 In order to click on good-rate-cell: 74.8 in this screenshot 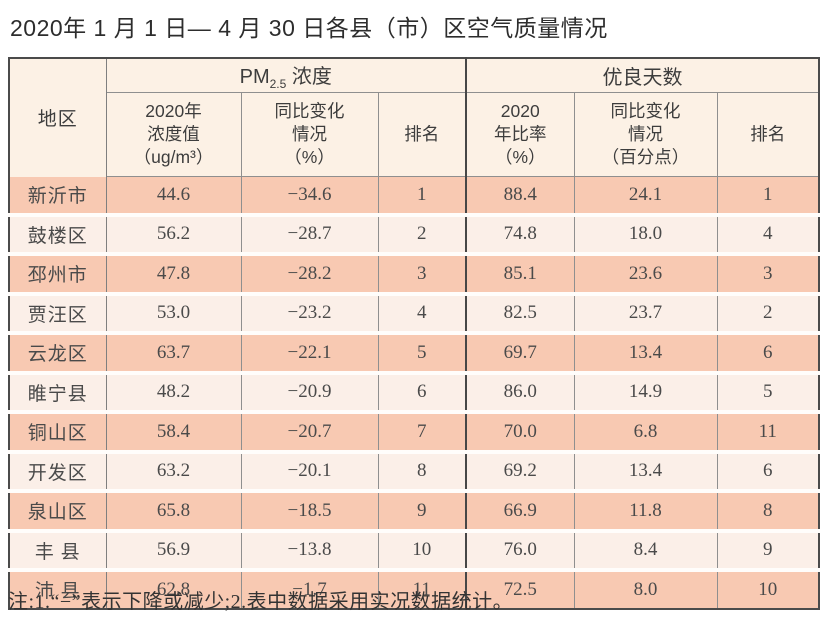, I will do `click(520, 235)`.